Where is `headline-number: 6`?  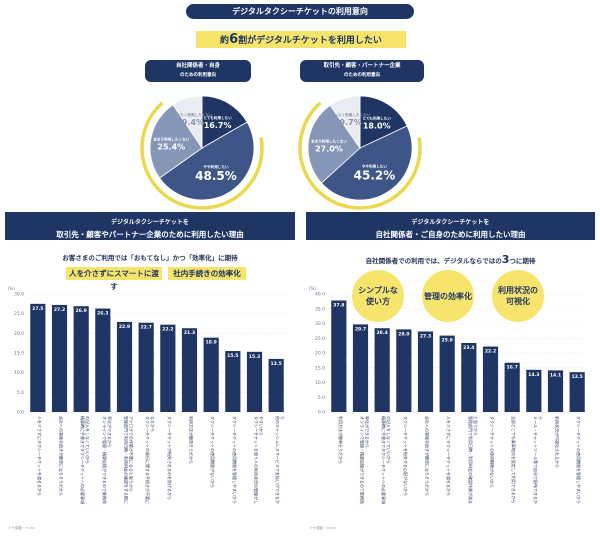 headline-number: 6 is located at coordinates (234, 39).